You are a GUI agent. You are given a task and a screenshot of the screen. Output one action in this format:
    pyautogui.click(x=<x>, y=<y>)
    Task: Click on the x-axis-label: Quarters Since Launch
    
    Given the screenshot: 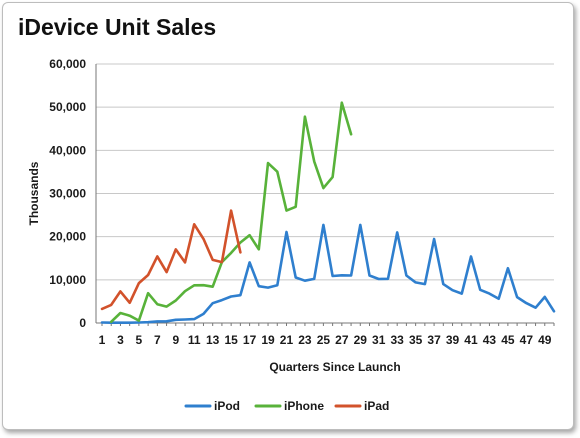 What is the action you would take?
    pyautogui.click(x=334, y=367)
    